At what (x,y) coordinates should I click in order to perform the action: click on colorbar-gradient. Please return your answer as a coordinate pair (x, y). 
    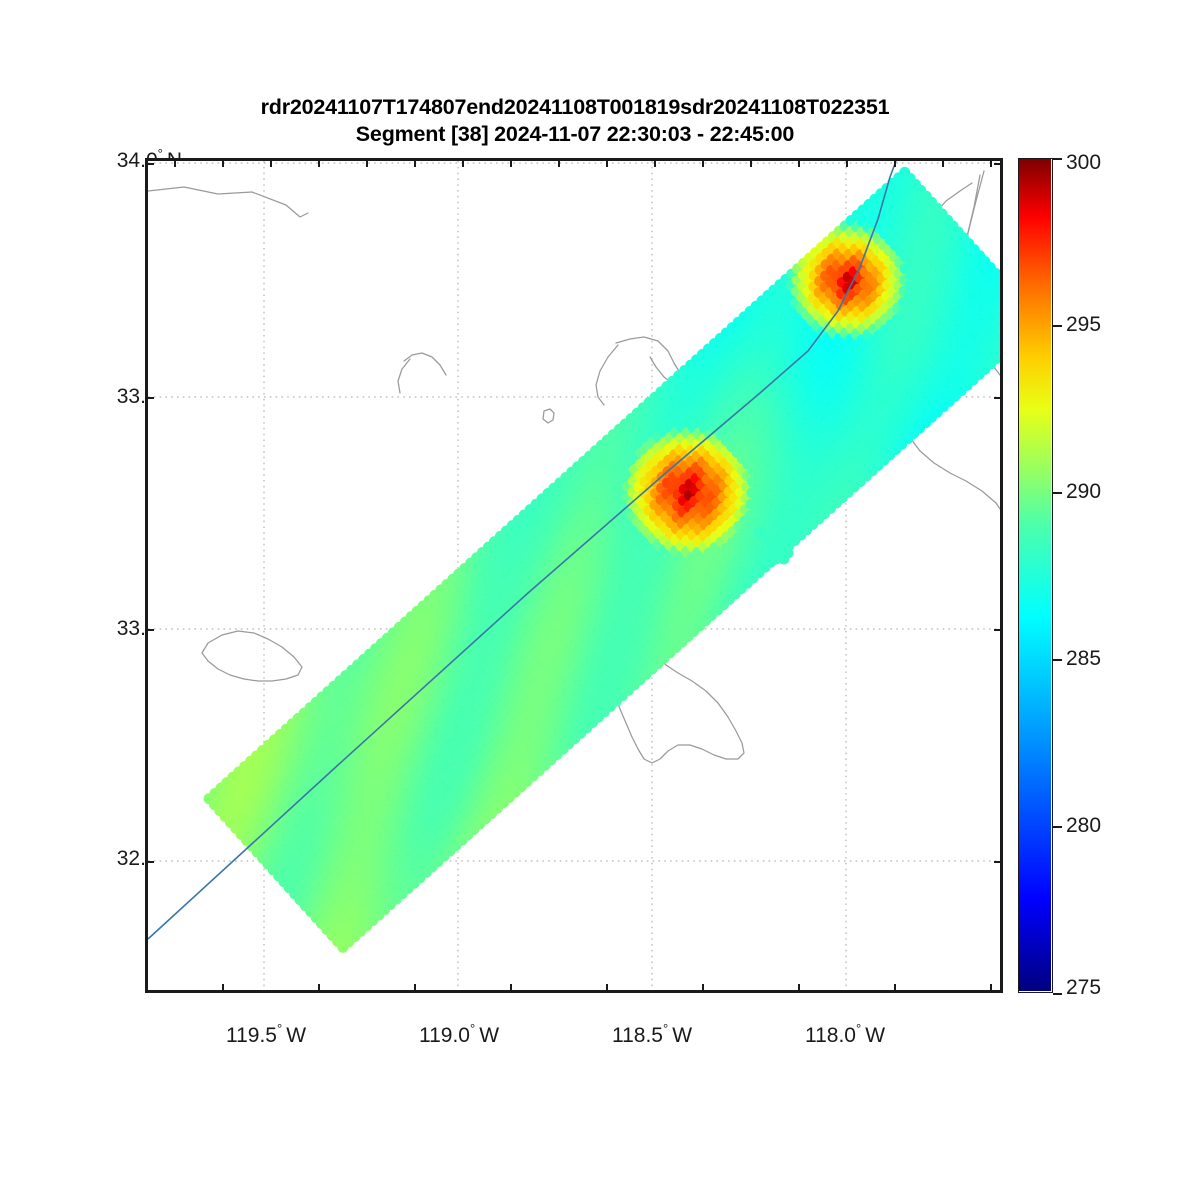
    Looking at the image, I should click on (1035, 575).